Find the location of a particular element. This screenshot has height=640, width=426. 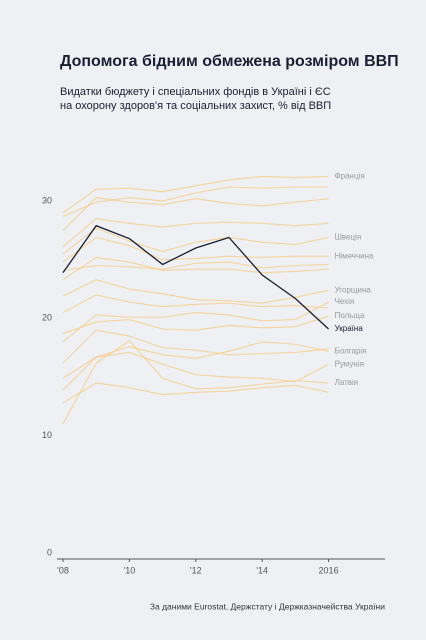

x-tick-label: '14 is located at coordinates (262, 570).